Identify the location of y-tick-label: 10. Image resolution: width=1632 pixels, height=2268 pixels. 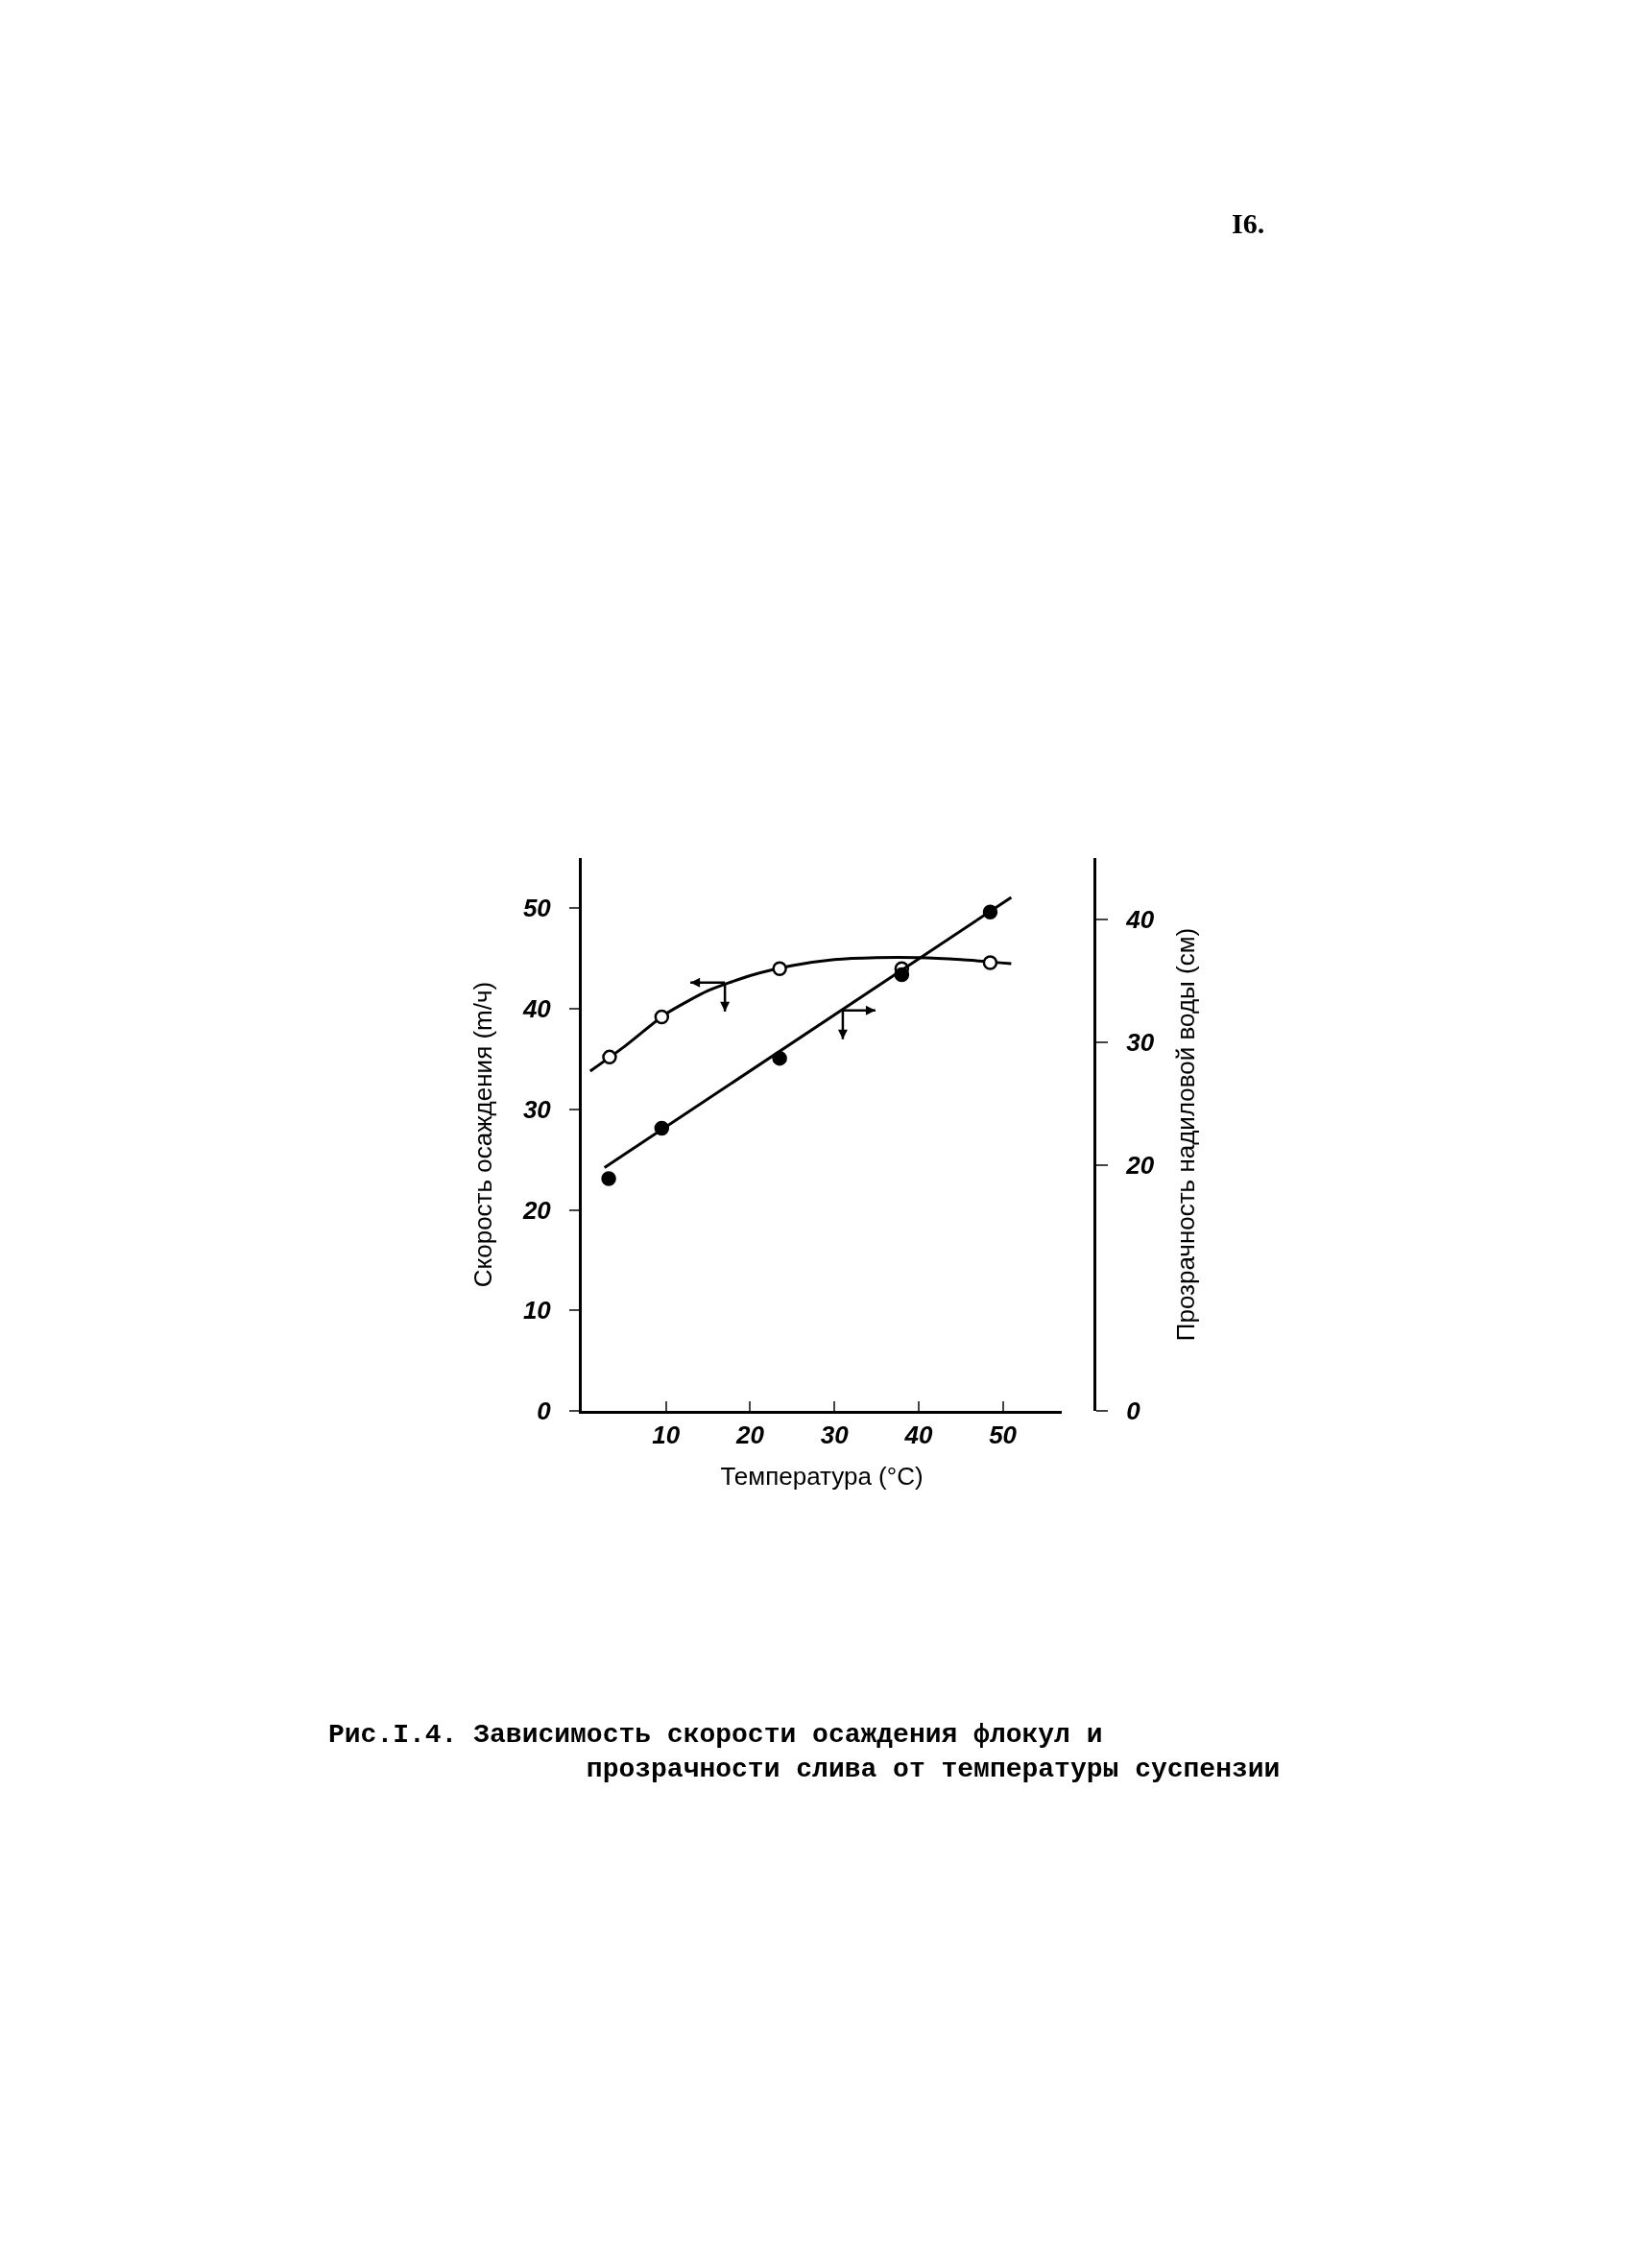
(537, 1310).